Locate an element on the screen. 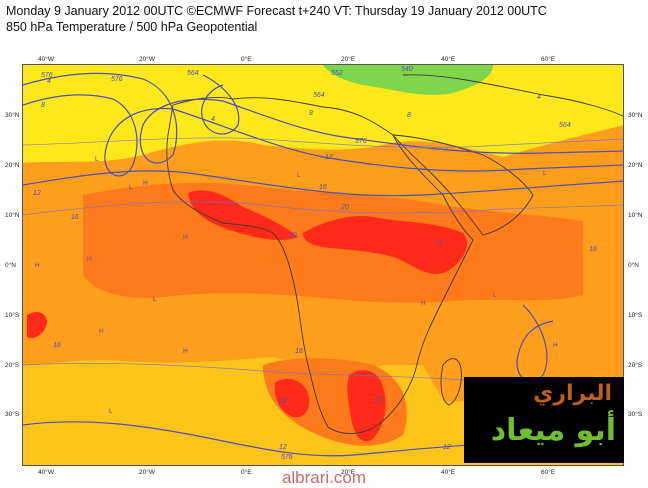 Image resolution: width=648 pixels, height=488 pixels. temp-band-green is located at coordinates (408, 80).